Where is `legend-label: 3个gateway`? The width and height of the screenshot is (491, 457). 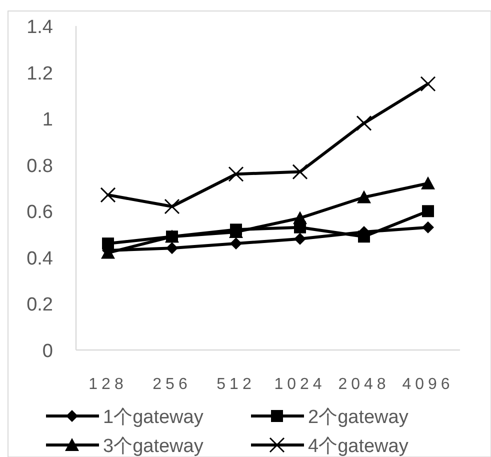 legend-label: 3个gateway is located at coordinates (153, 446).